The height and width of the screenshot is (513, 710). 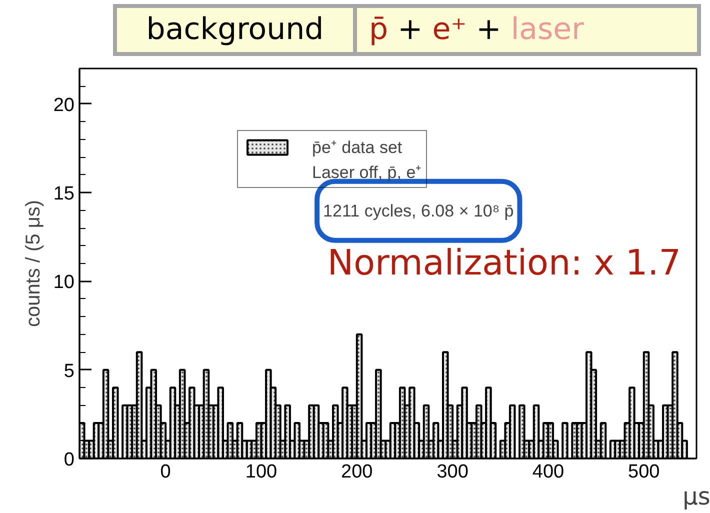 I want to click on x-tick-label: 400, so click(x=548, y=472).